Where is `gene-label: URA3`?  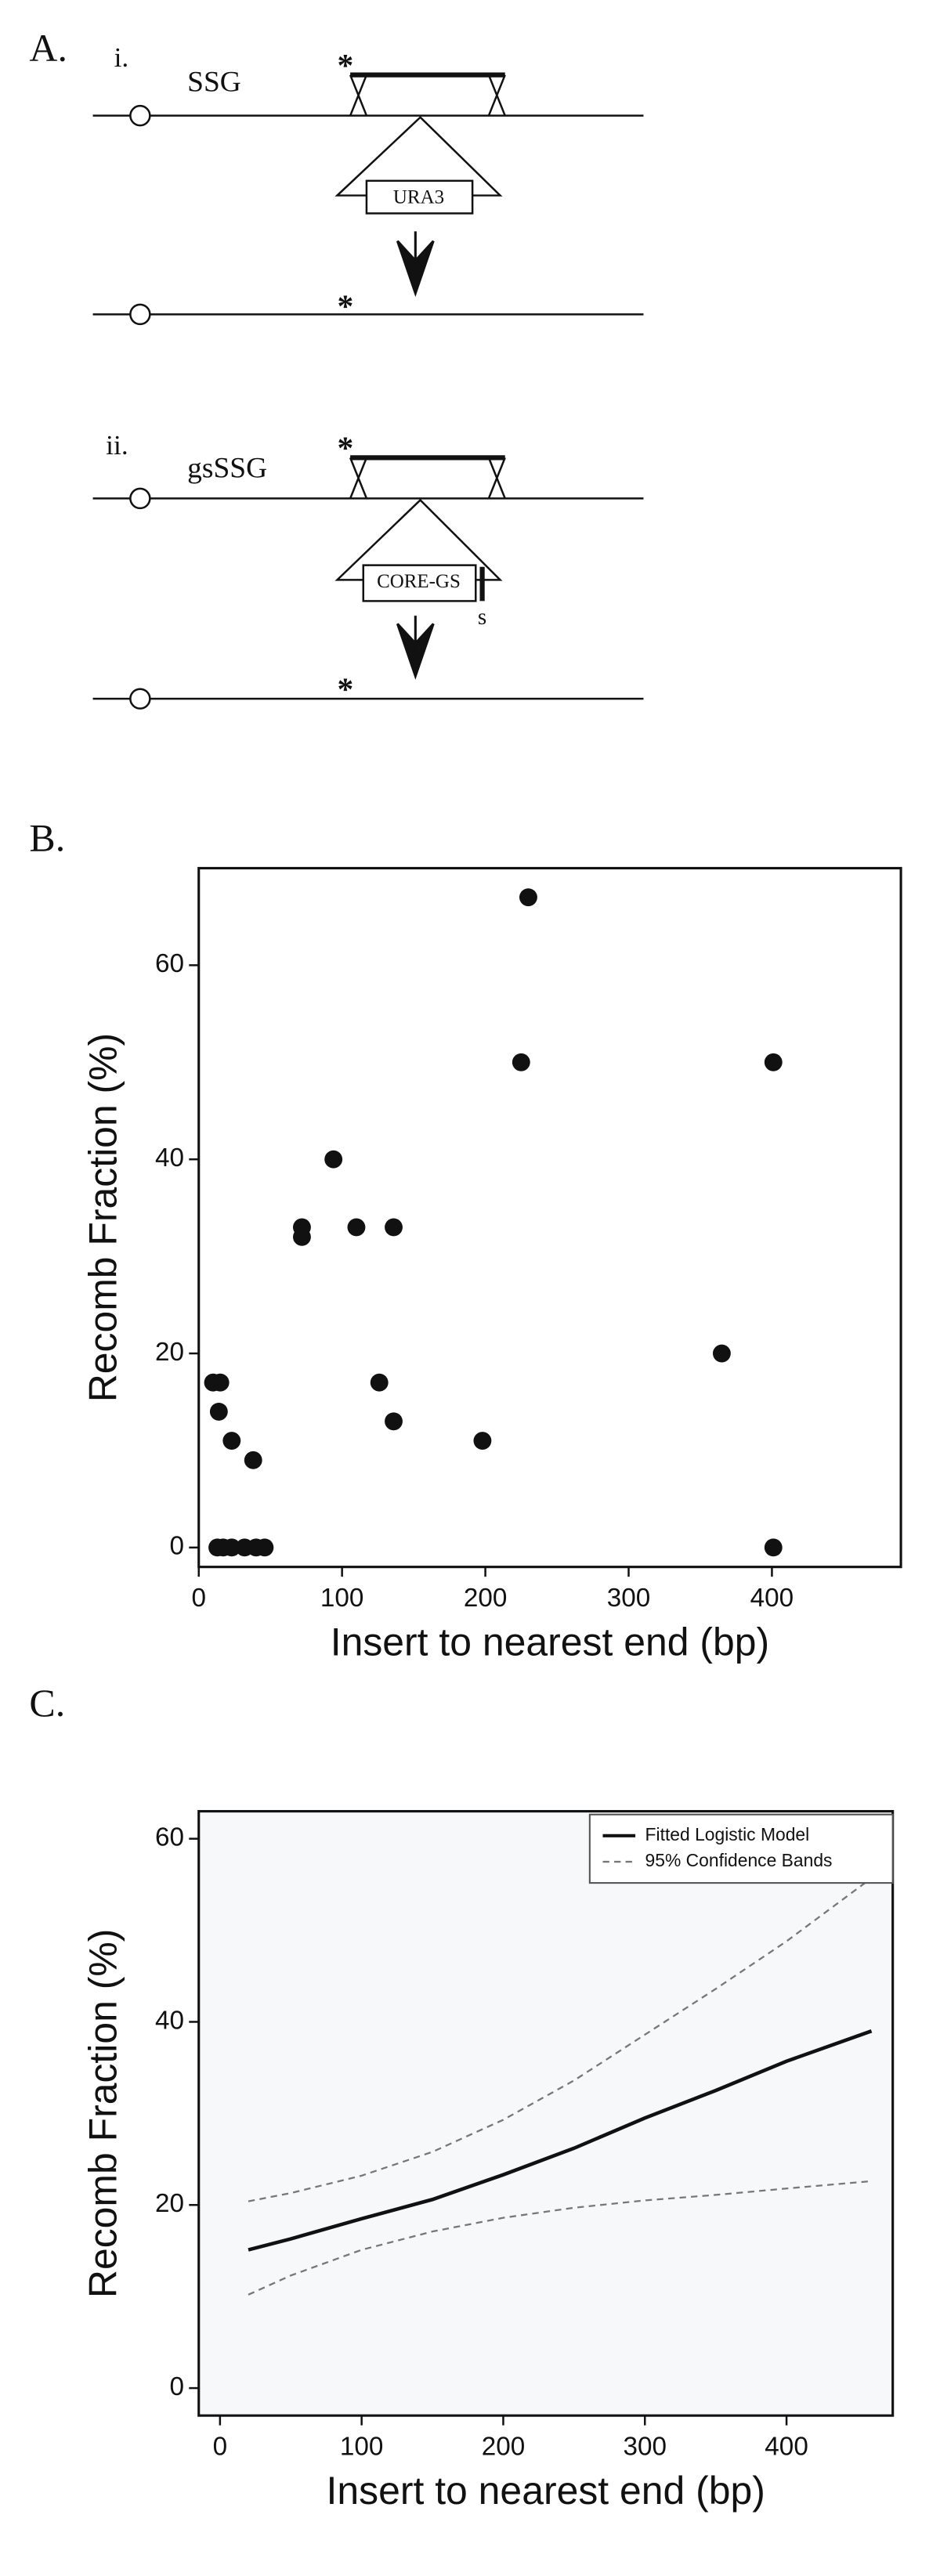 gene-label: URA3 is located at coordinates (419, 197).